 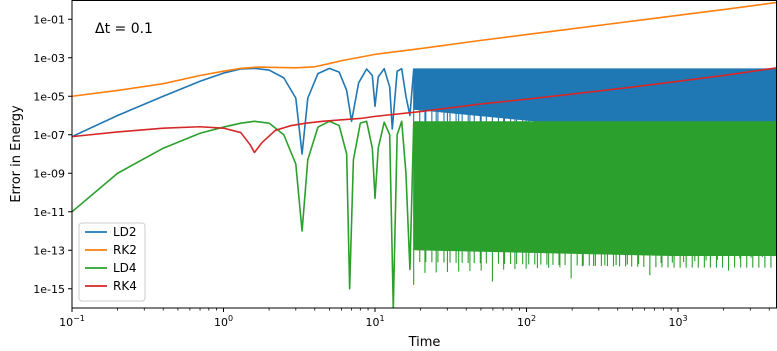 What do you see at coordinates (595, 110) in the screenshot?
I see `ld2-oscillation-band` at bounding box center [595, 110].